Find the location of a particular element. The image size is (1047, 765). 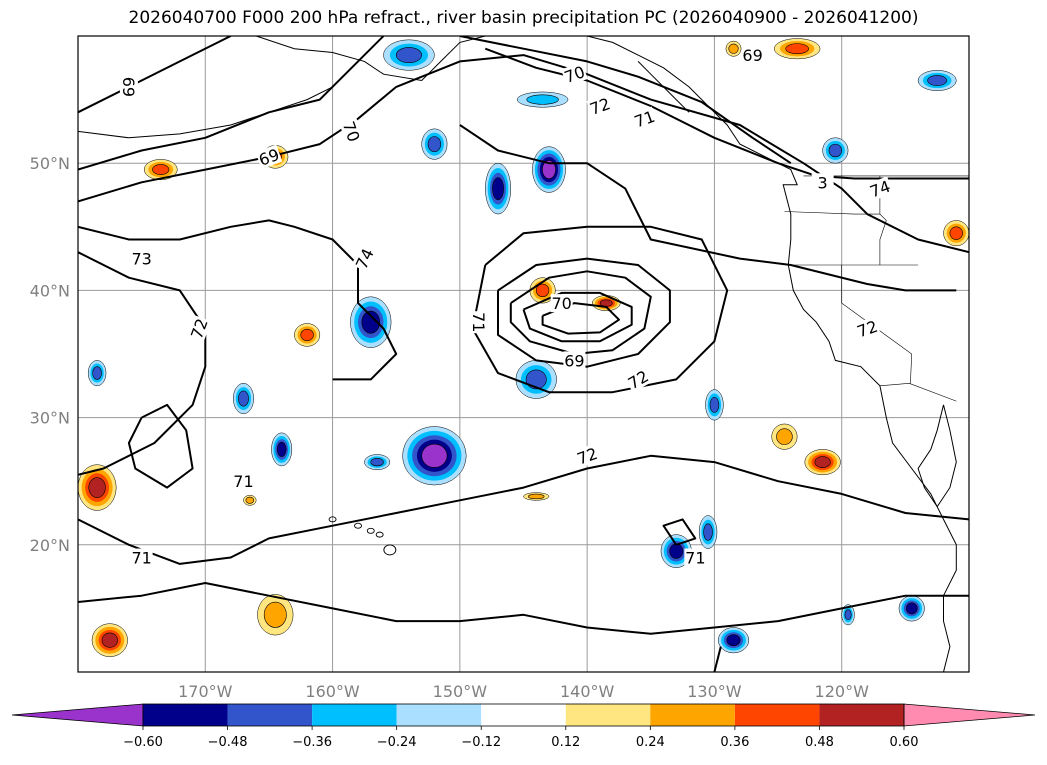

colorbar-tick-label: 0.36 is located at coordinates (734, 742).